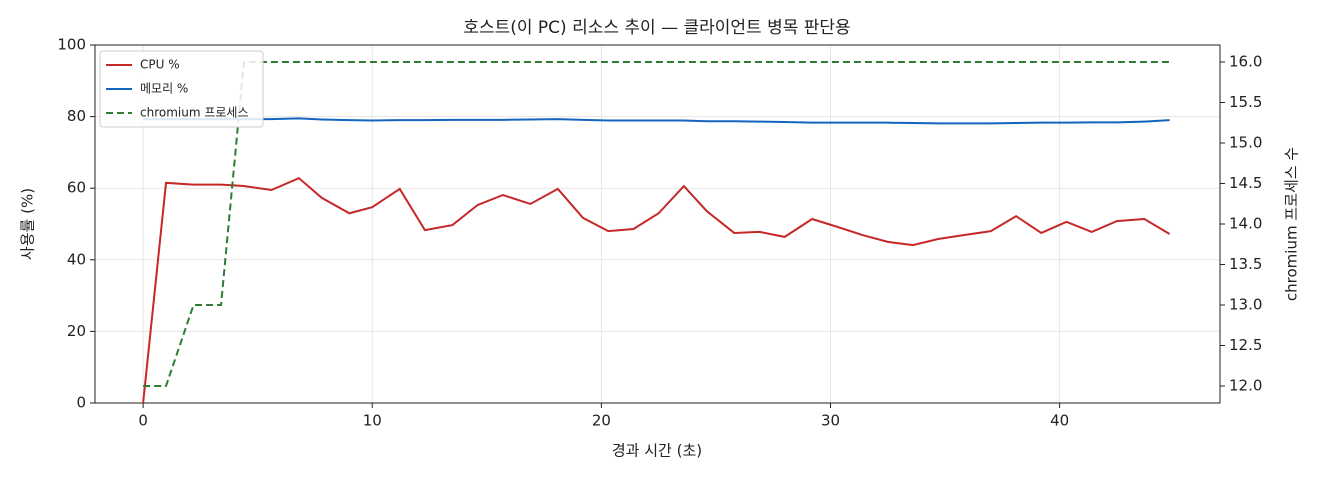 The width and height of the screenshot is (1320, 484). What do you see at coordinates (1245, 304) in the screenshot?
I see `y2-tick-label: 13.0` at bounding box center [1245, 304].